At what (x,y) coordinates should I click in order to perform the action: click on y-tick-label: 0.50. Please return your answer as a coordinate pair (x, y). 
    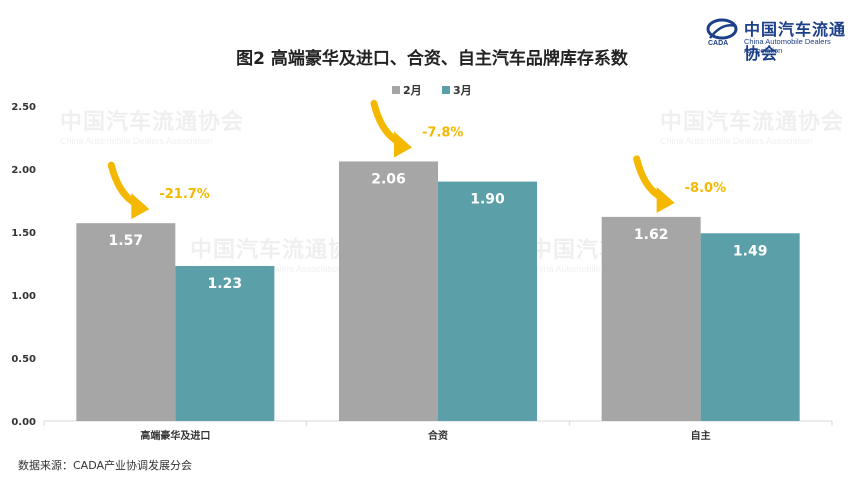
    Looking at the image, I should click on (23, 359).